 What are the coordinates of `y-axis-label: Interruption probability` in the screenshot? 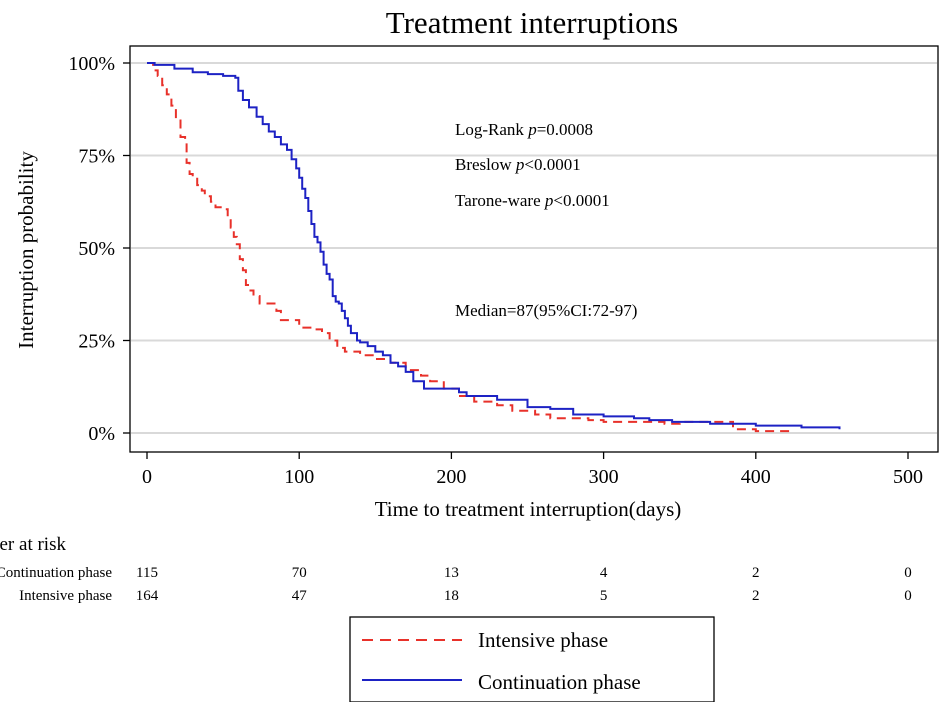 It's located at (26, 250).